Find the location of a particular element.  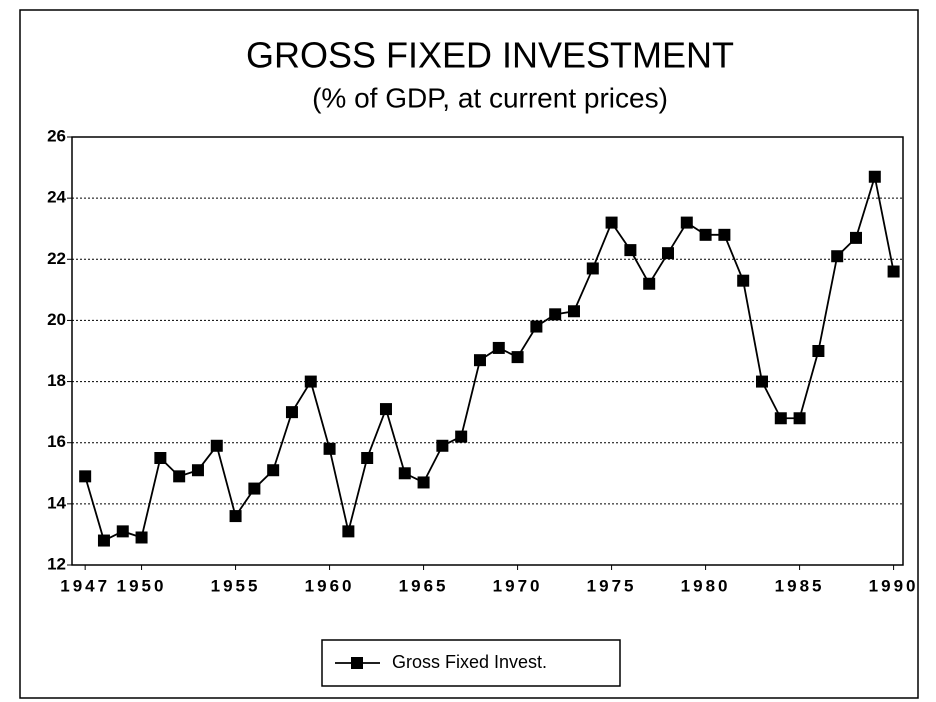

x-tick-label: 1955 is located at coordinates (236, 585).